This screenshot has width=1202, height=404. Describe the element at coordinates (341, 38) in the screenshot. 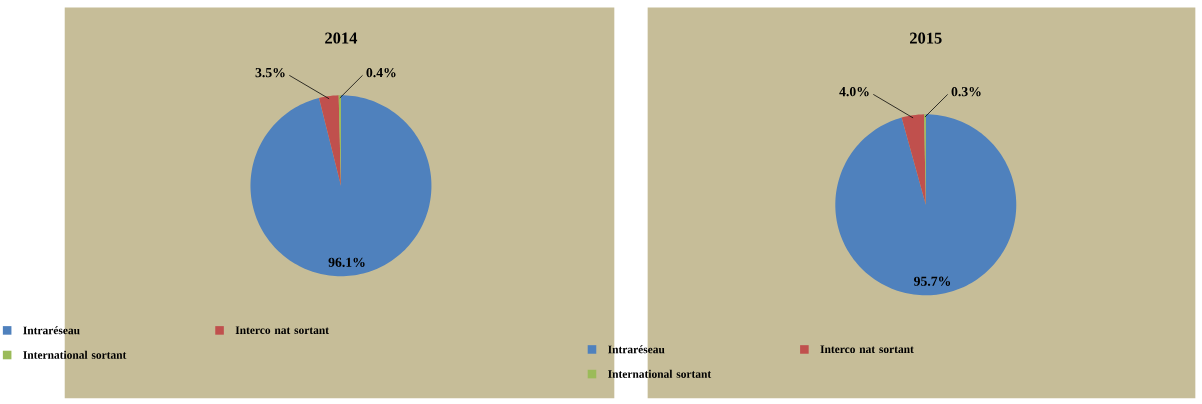

I see `chart-title: 2014` at that location.